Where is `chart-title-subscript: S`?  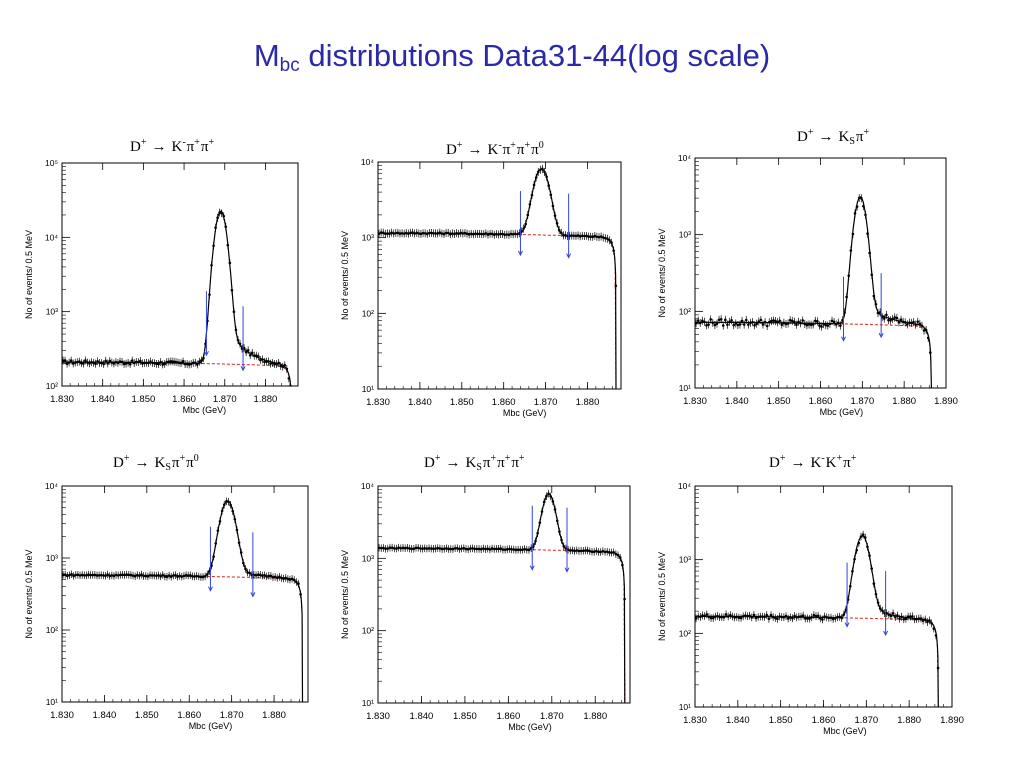 chart-title-subscript: S is located at coordinates (852, 141).